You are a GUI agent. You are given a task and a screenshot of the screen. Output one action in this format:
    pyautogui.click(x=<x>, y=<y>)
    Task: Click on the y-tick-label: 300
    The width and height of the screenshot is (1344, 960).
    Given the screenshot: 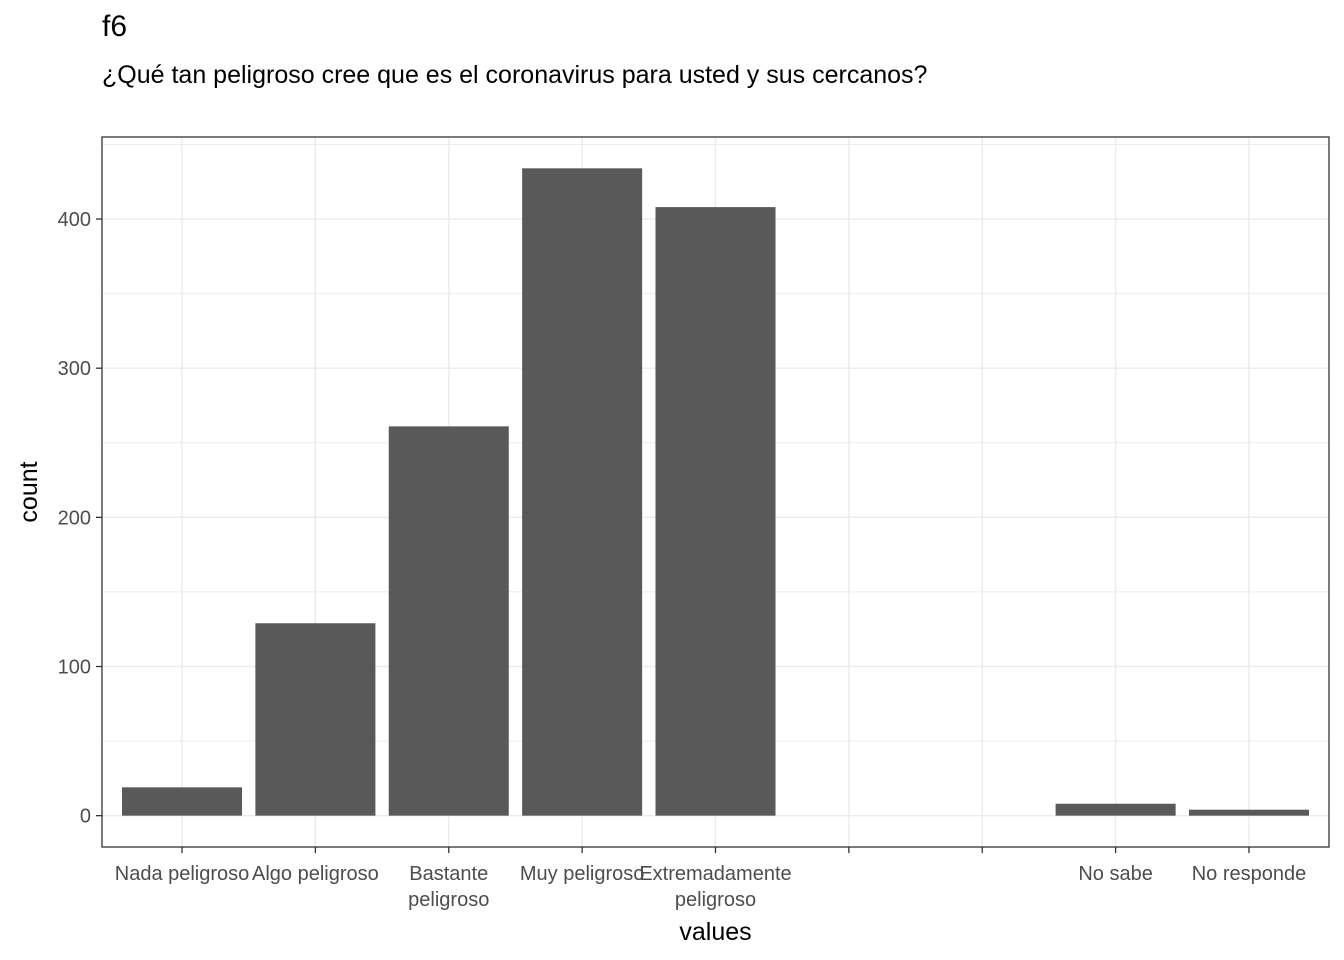 What is the action you would take?
    pyautogui.click(x=74, y=369)
    